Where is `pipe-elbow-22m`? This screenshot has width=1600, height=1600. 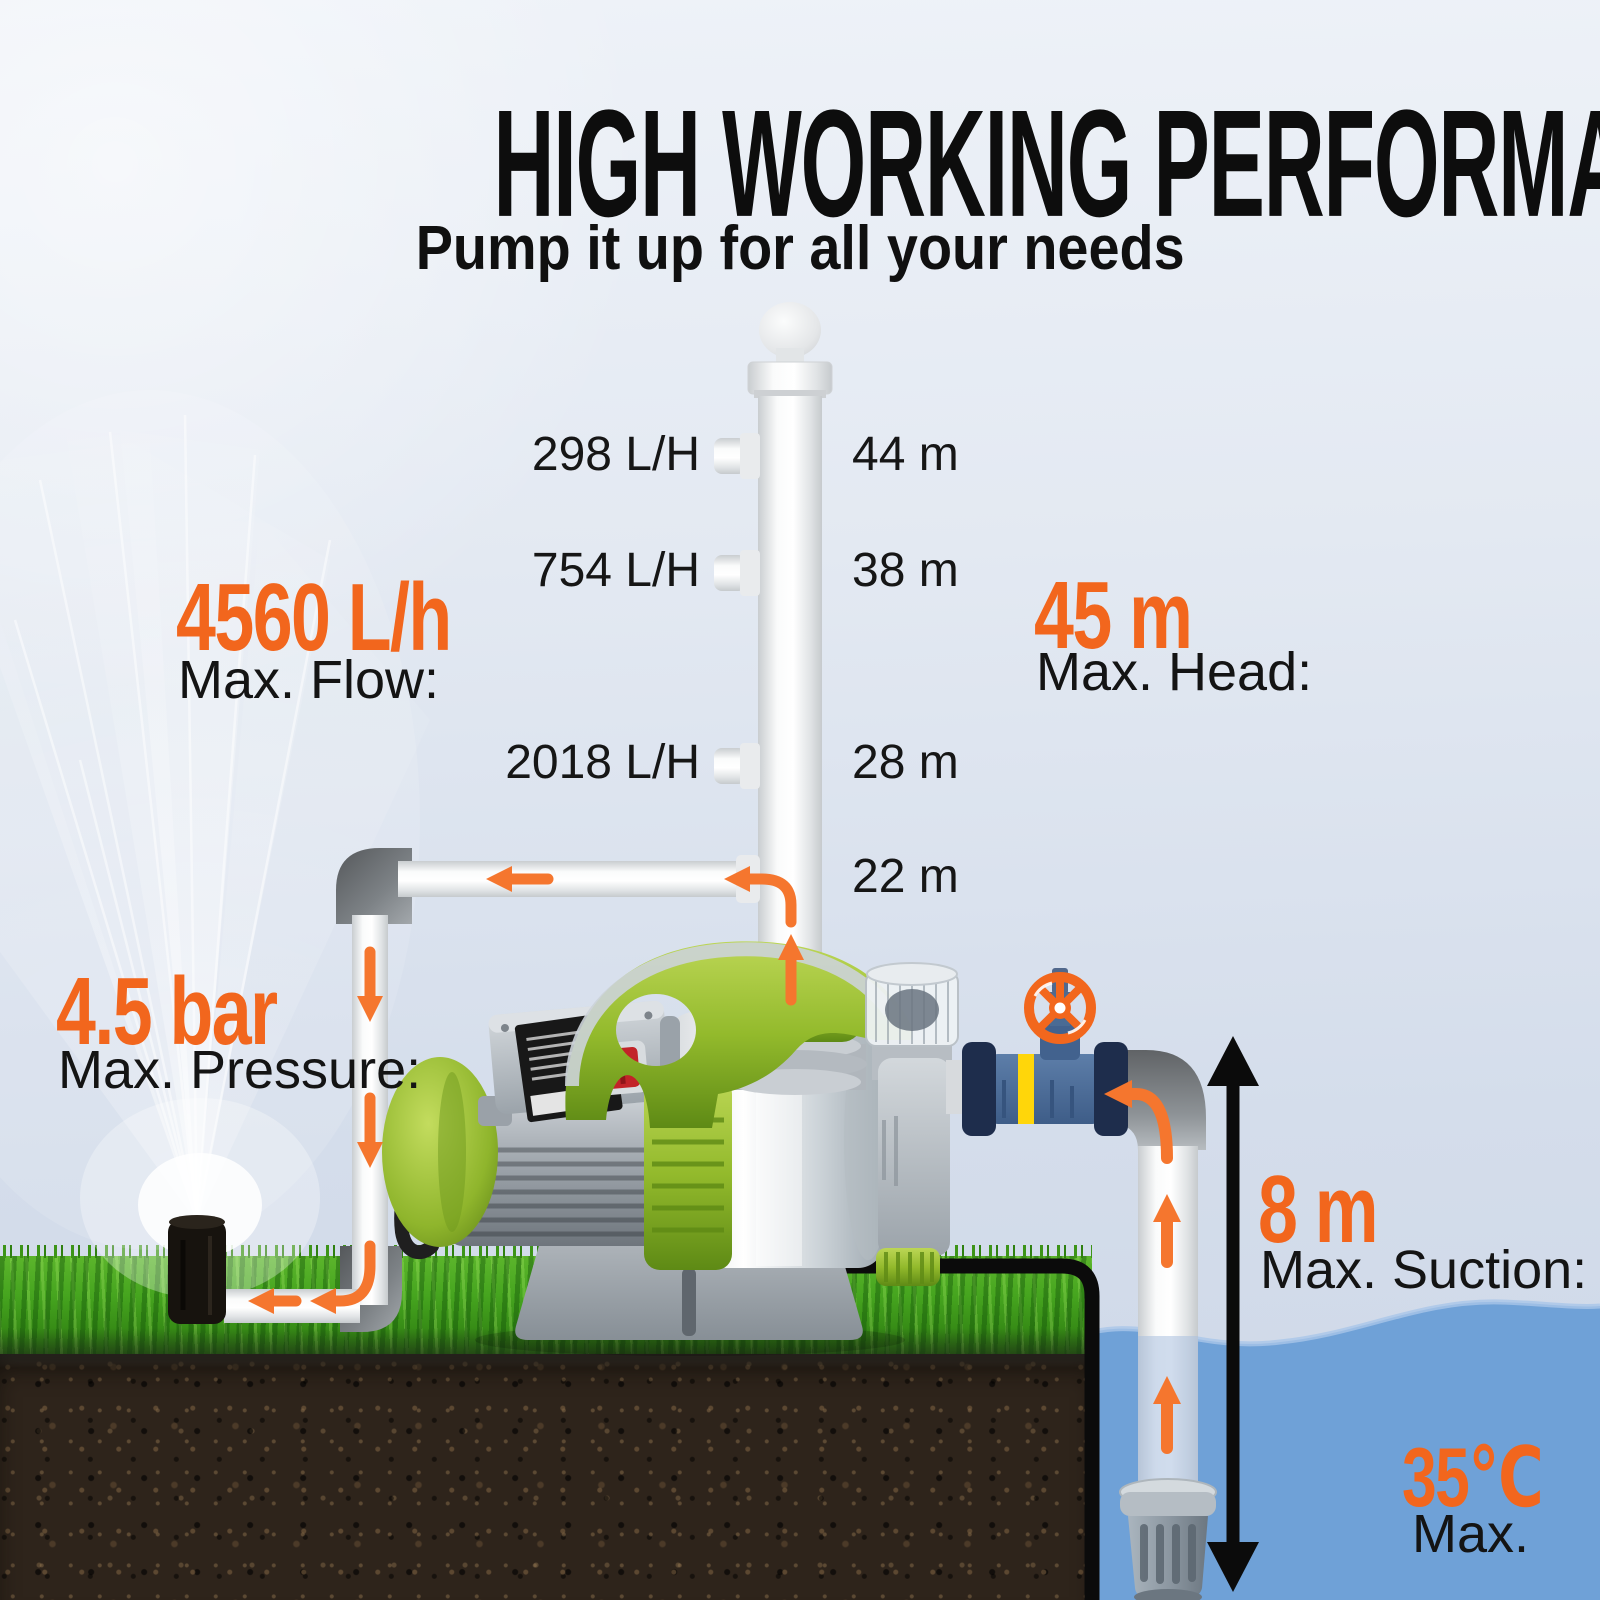 pipe-elbow-22m is located at coordinates (374, 886).